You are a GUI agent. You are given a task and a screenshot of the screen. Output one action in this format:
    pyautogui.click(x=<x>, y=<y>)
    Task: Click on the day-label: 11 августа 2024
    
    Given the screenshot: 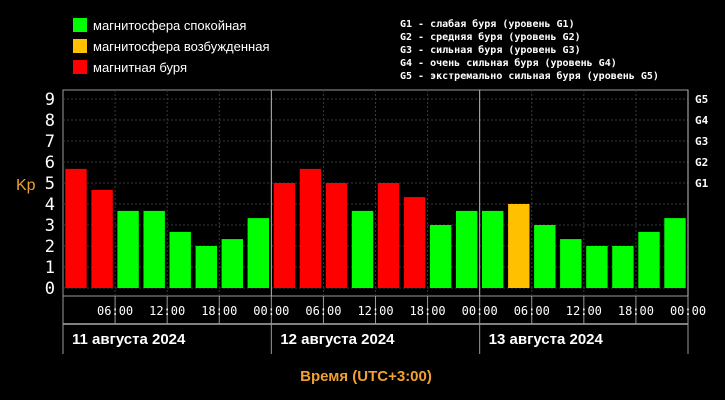 What is the action you would take?
    pyautogui.click(x=129, y=339)
    